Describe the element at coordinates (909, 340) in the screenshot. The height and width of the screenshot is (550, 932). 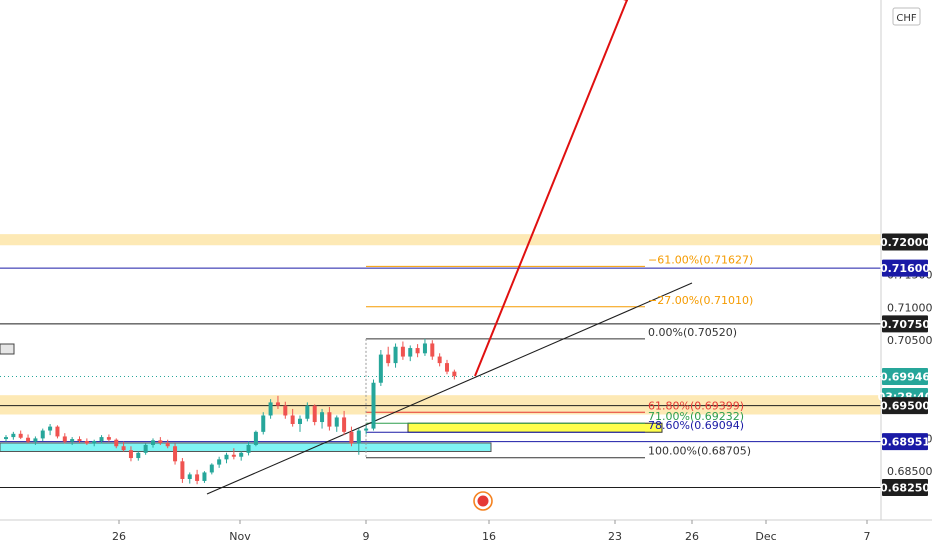
I see `y-tick-2: 0.70500` at that location.